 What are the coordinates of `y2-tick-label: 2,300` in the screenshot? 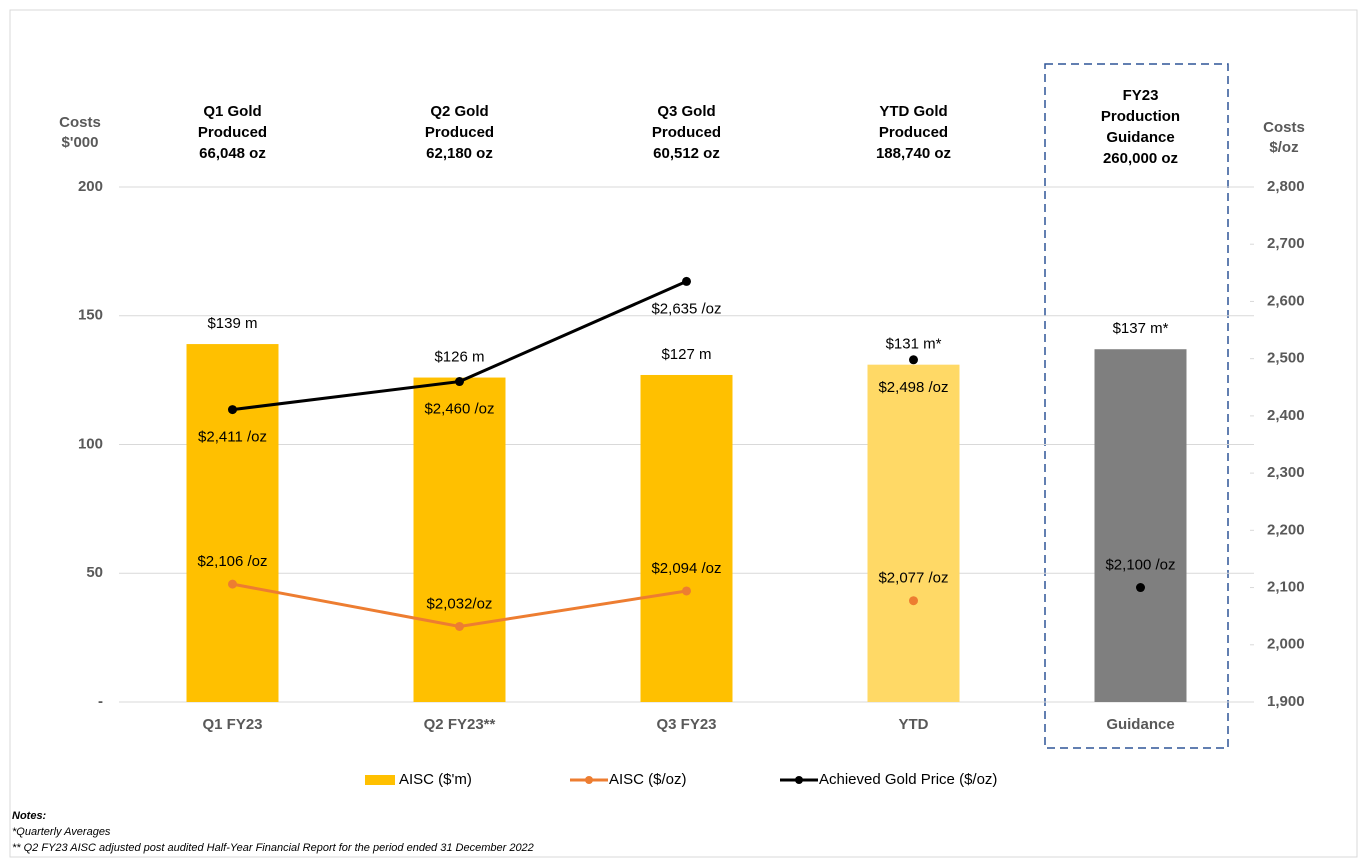 It's located at (1286, 472).